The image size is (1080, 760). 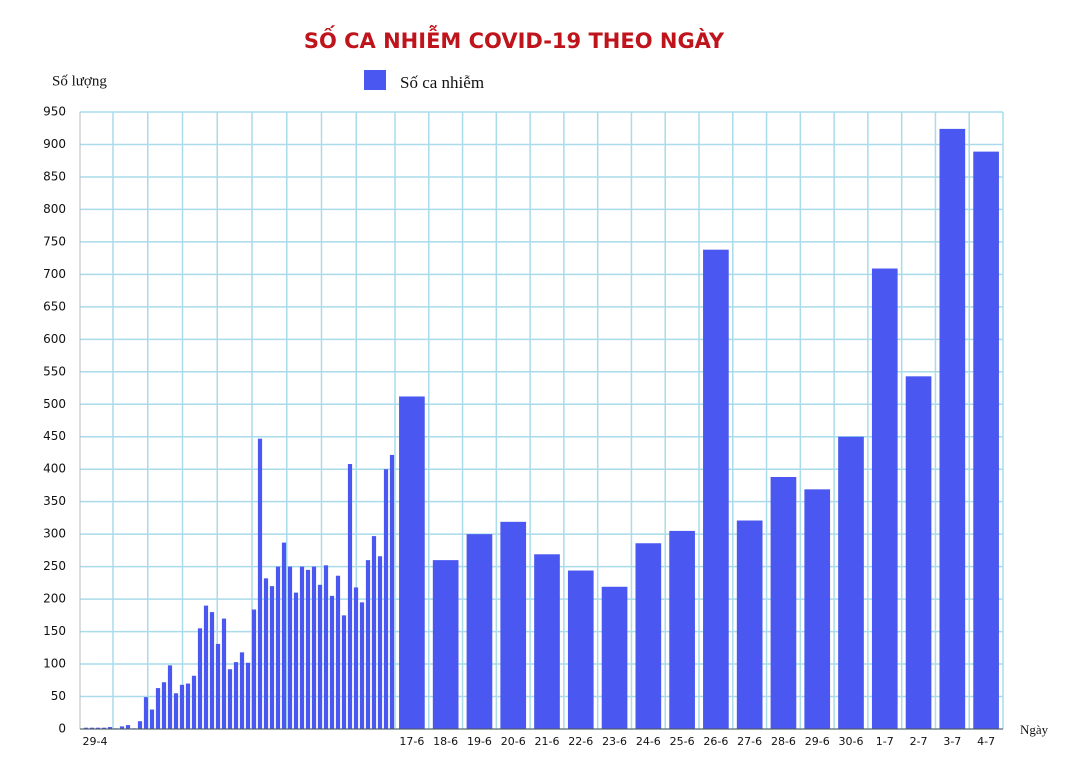 What do you see at coordinates (442, 82) in the screenshot?
I see `legend-label: Số ca nhiễm` at bounding box center [442, 82].